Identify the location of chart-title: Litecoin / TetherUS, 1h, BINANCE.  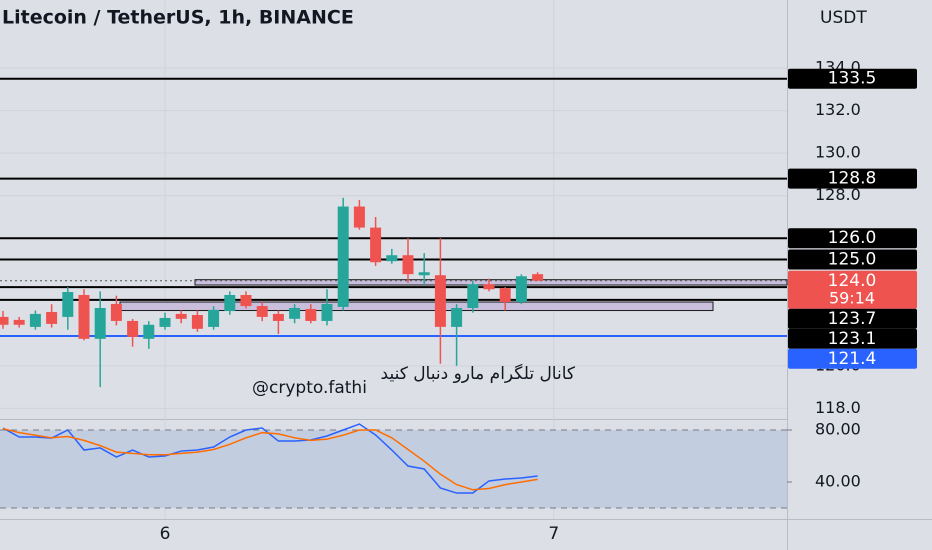
(178, 18).